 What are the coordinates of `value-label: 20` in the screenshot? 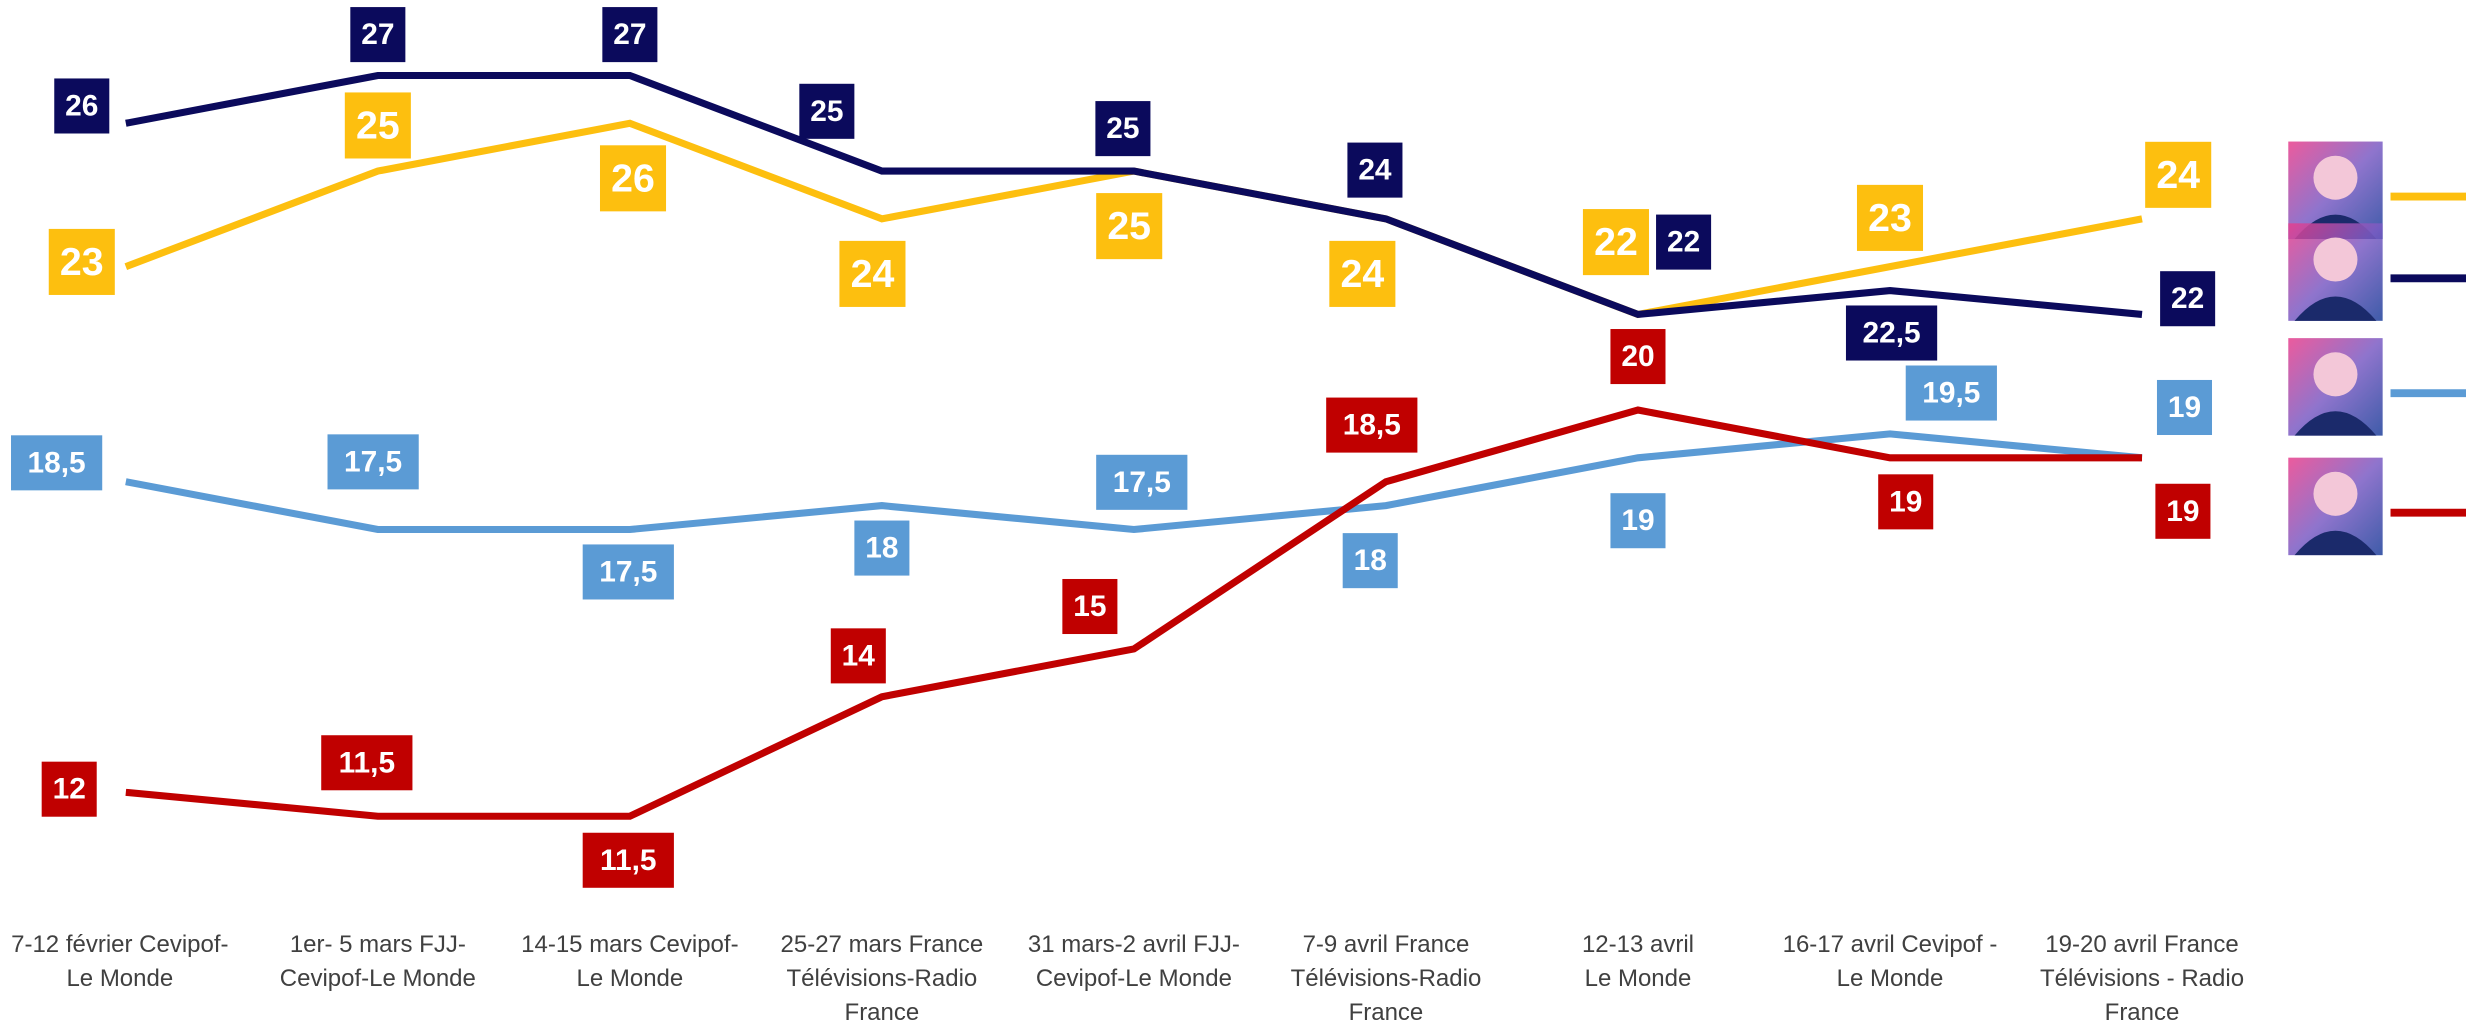 It's located at (1637, 356).